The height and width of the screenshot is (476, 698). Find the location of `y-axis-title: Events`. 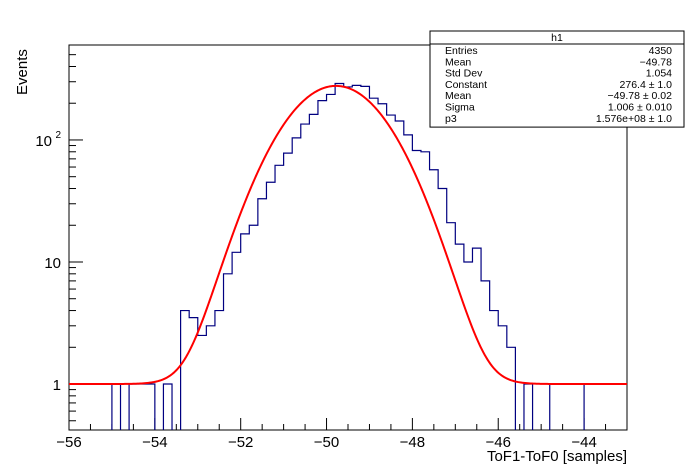

y-axis-title: Events is located at coordinates (22, 72).